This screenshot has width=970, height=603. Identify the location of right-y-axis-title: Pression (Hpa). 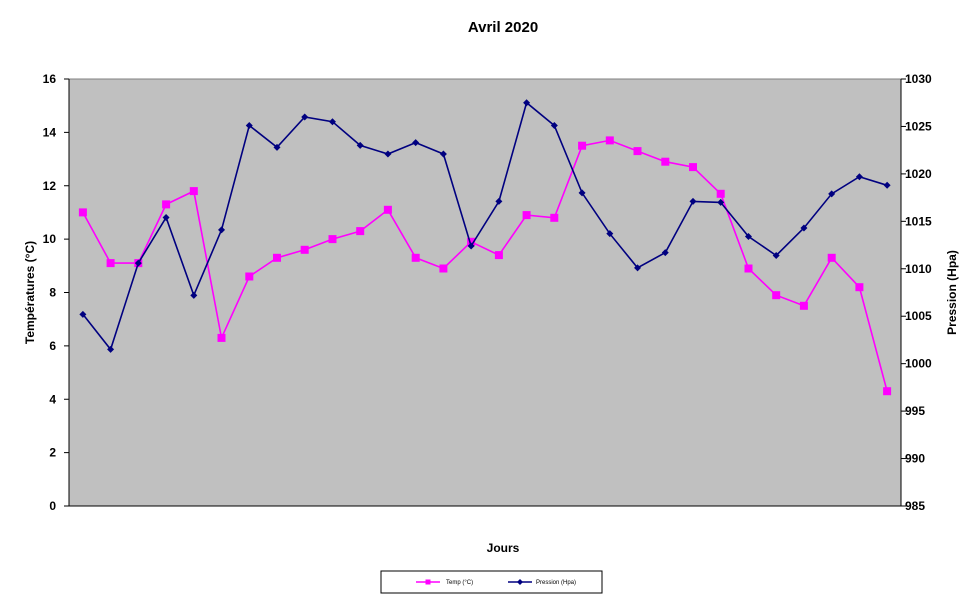
(952, 292).